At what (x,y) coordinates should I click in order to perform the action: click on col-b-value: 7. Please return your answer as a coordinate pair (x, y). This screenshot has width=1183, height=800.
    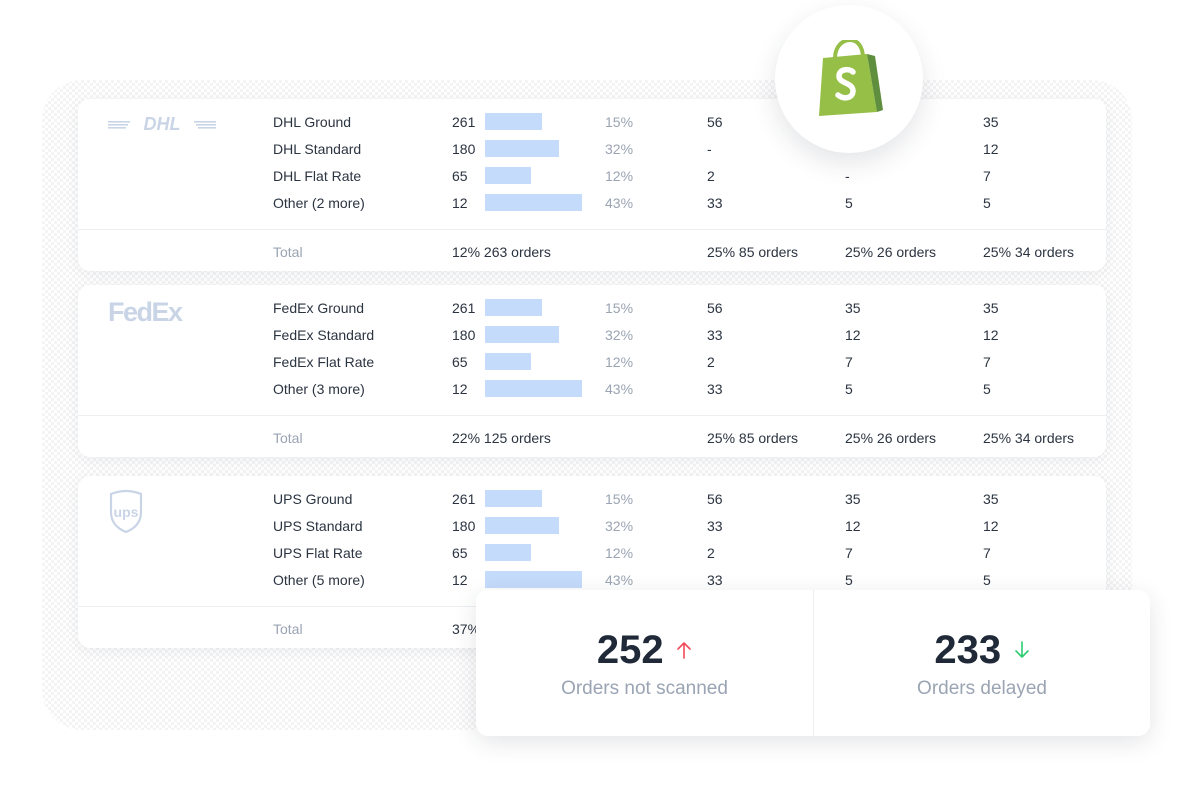
    Looking at the image, I should click on (849, 553).